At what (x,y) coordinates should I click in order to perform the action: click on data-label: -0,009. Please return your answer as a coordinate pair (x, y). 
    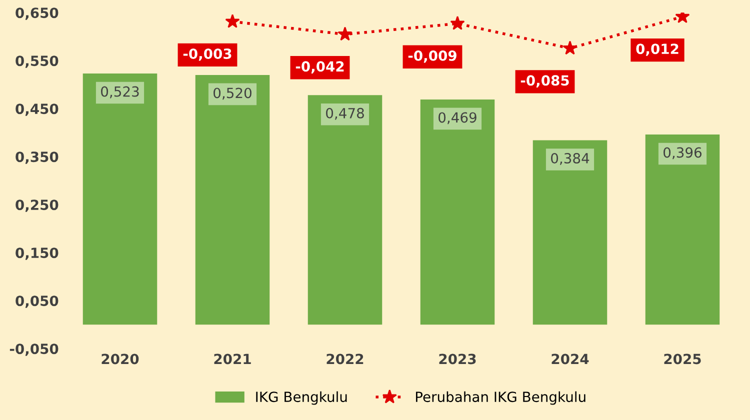
    Looking at the image, I should click on (432, 56).